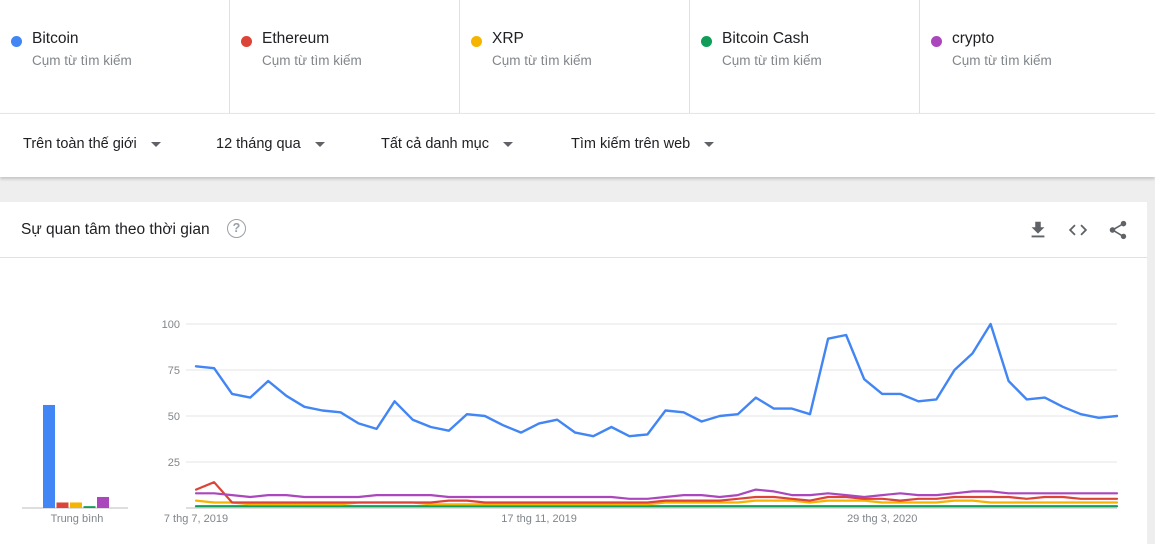 The width and height of the screenshot is (1155, 544). What do you see at coordinates (1118, 230) in the screenshot?
I see `share-icon` at bounding box center [1118, 230].